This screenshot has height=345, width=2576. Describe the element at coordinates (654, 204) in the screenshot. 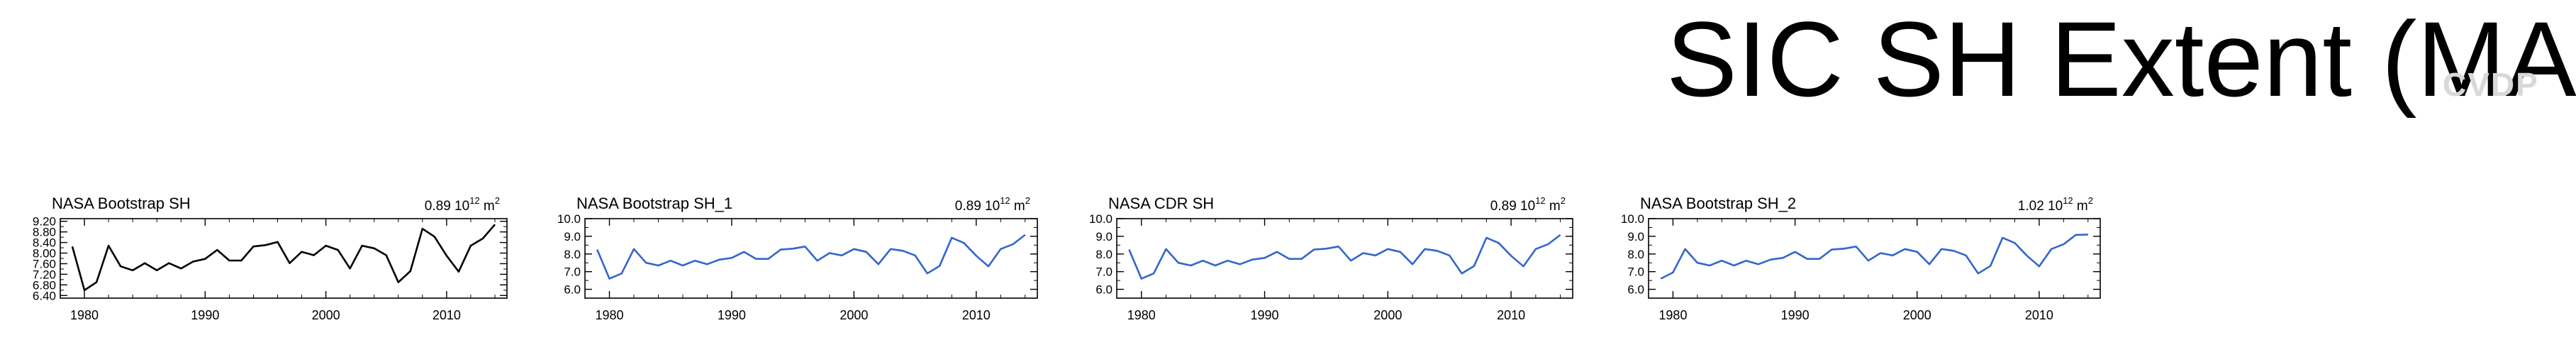

I see `chart-title: NASA Bootstrap SH_1` at that location.